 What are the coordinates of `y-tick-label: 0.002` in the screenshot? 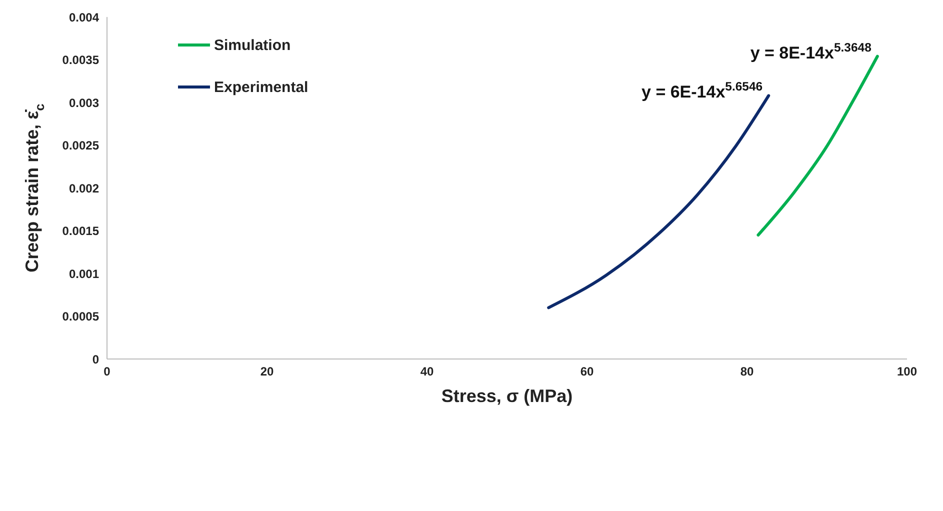 It's located at (84, 188).